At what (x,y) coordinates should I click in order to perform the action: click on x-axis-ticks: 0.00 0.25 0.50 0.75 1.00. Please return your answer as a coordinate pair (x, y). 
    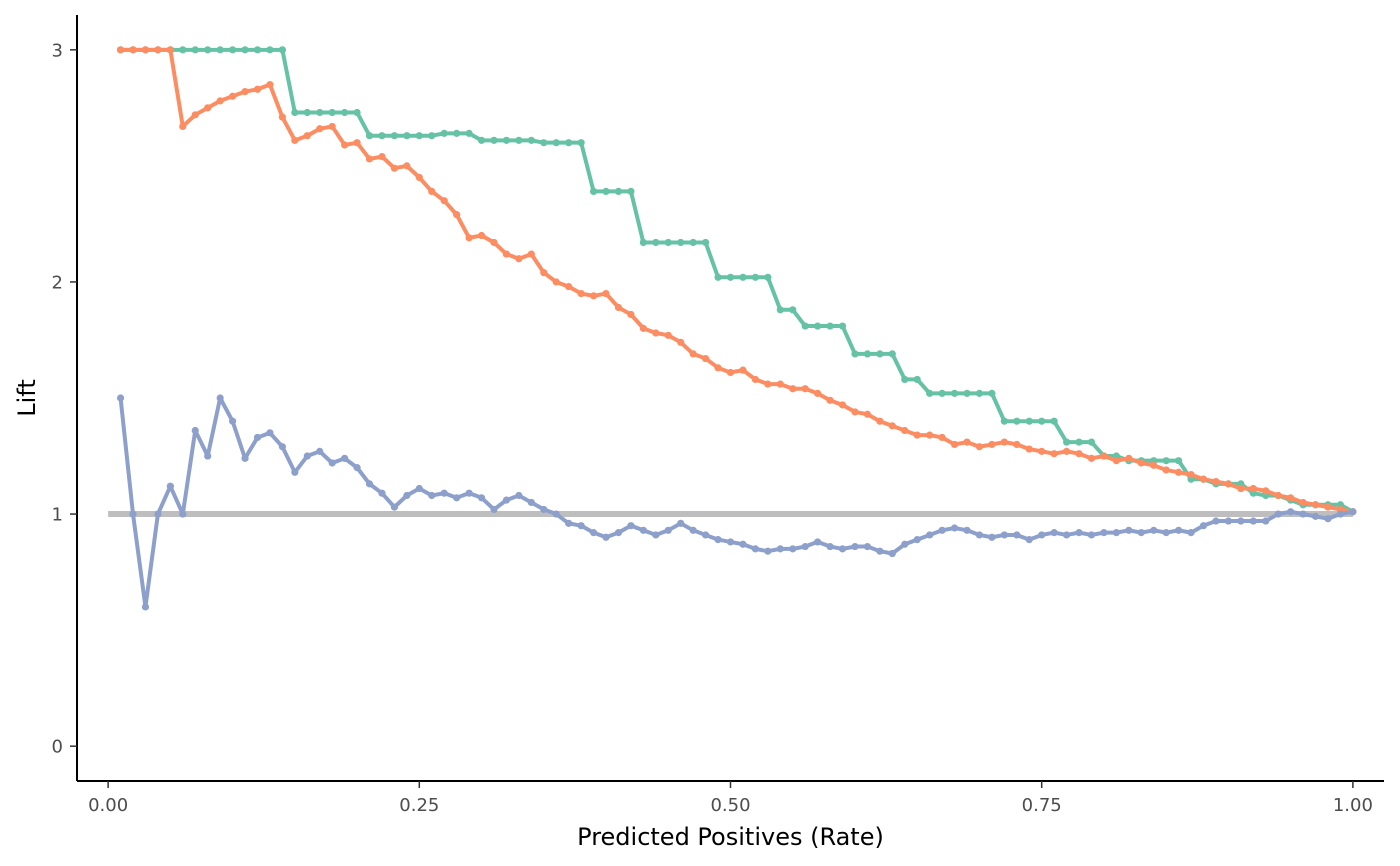
    Looking at the image, I should click on (730, 798).